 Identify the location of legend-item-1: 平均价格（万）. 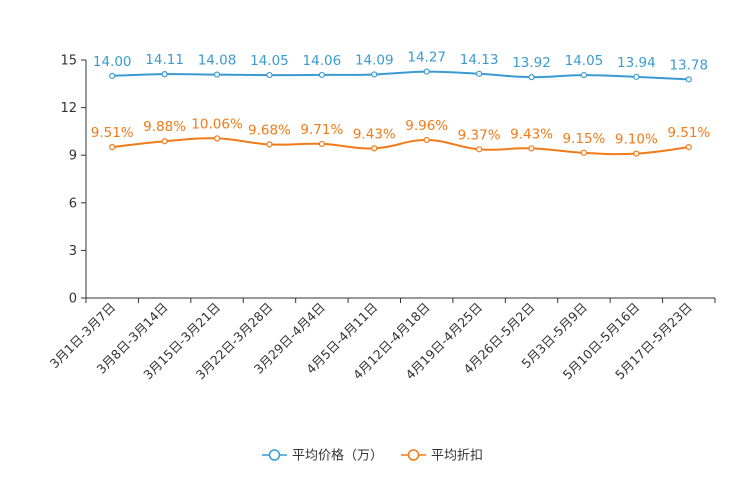
(322, 456).